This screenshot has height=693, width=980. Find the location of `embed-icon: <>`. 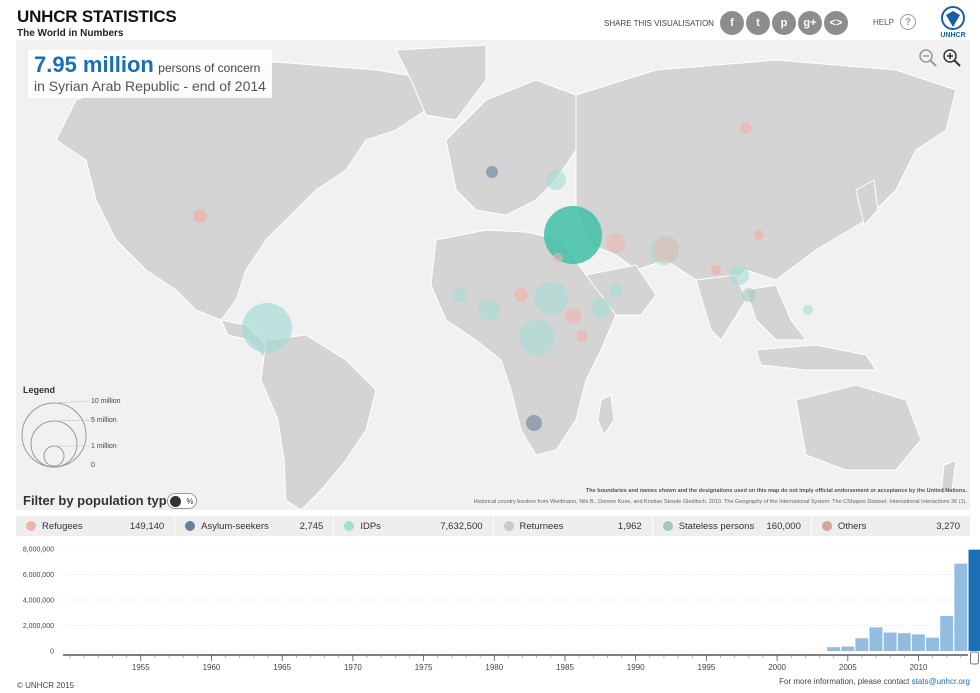

embed-icon: <> is located at coordinates (835, 23).